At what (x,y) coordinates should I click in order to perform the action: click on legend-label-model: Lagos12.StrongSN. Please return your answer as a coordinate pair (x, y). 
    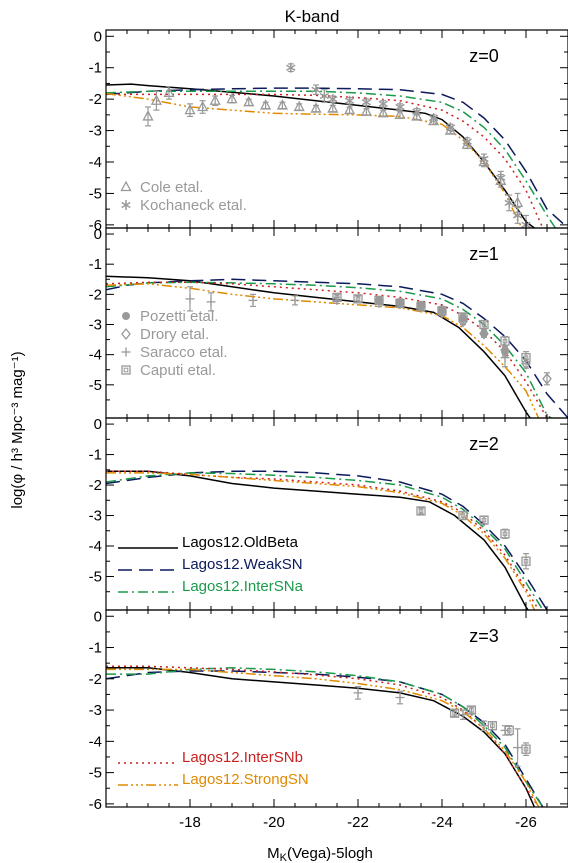
    Looking at the image, I should click on (245, 779).